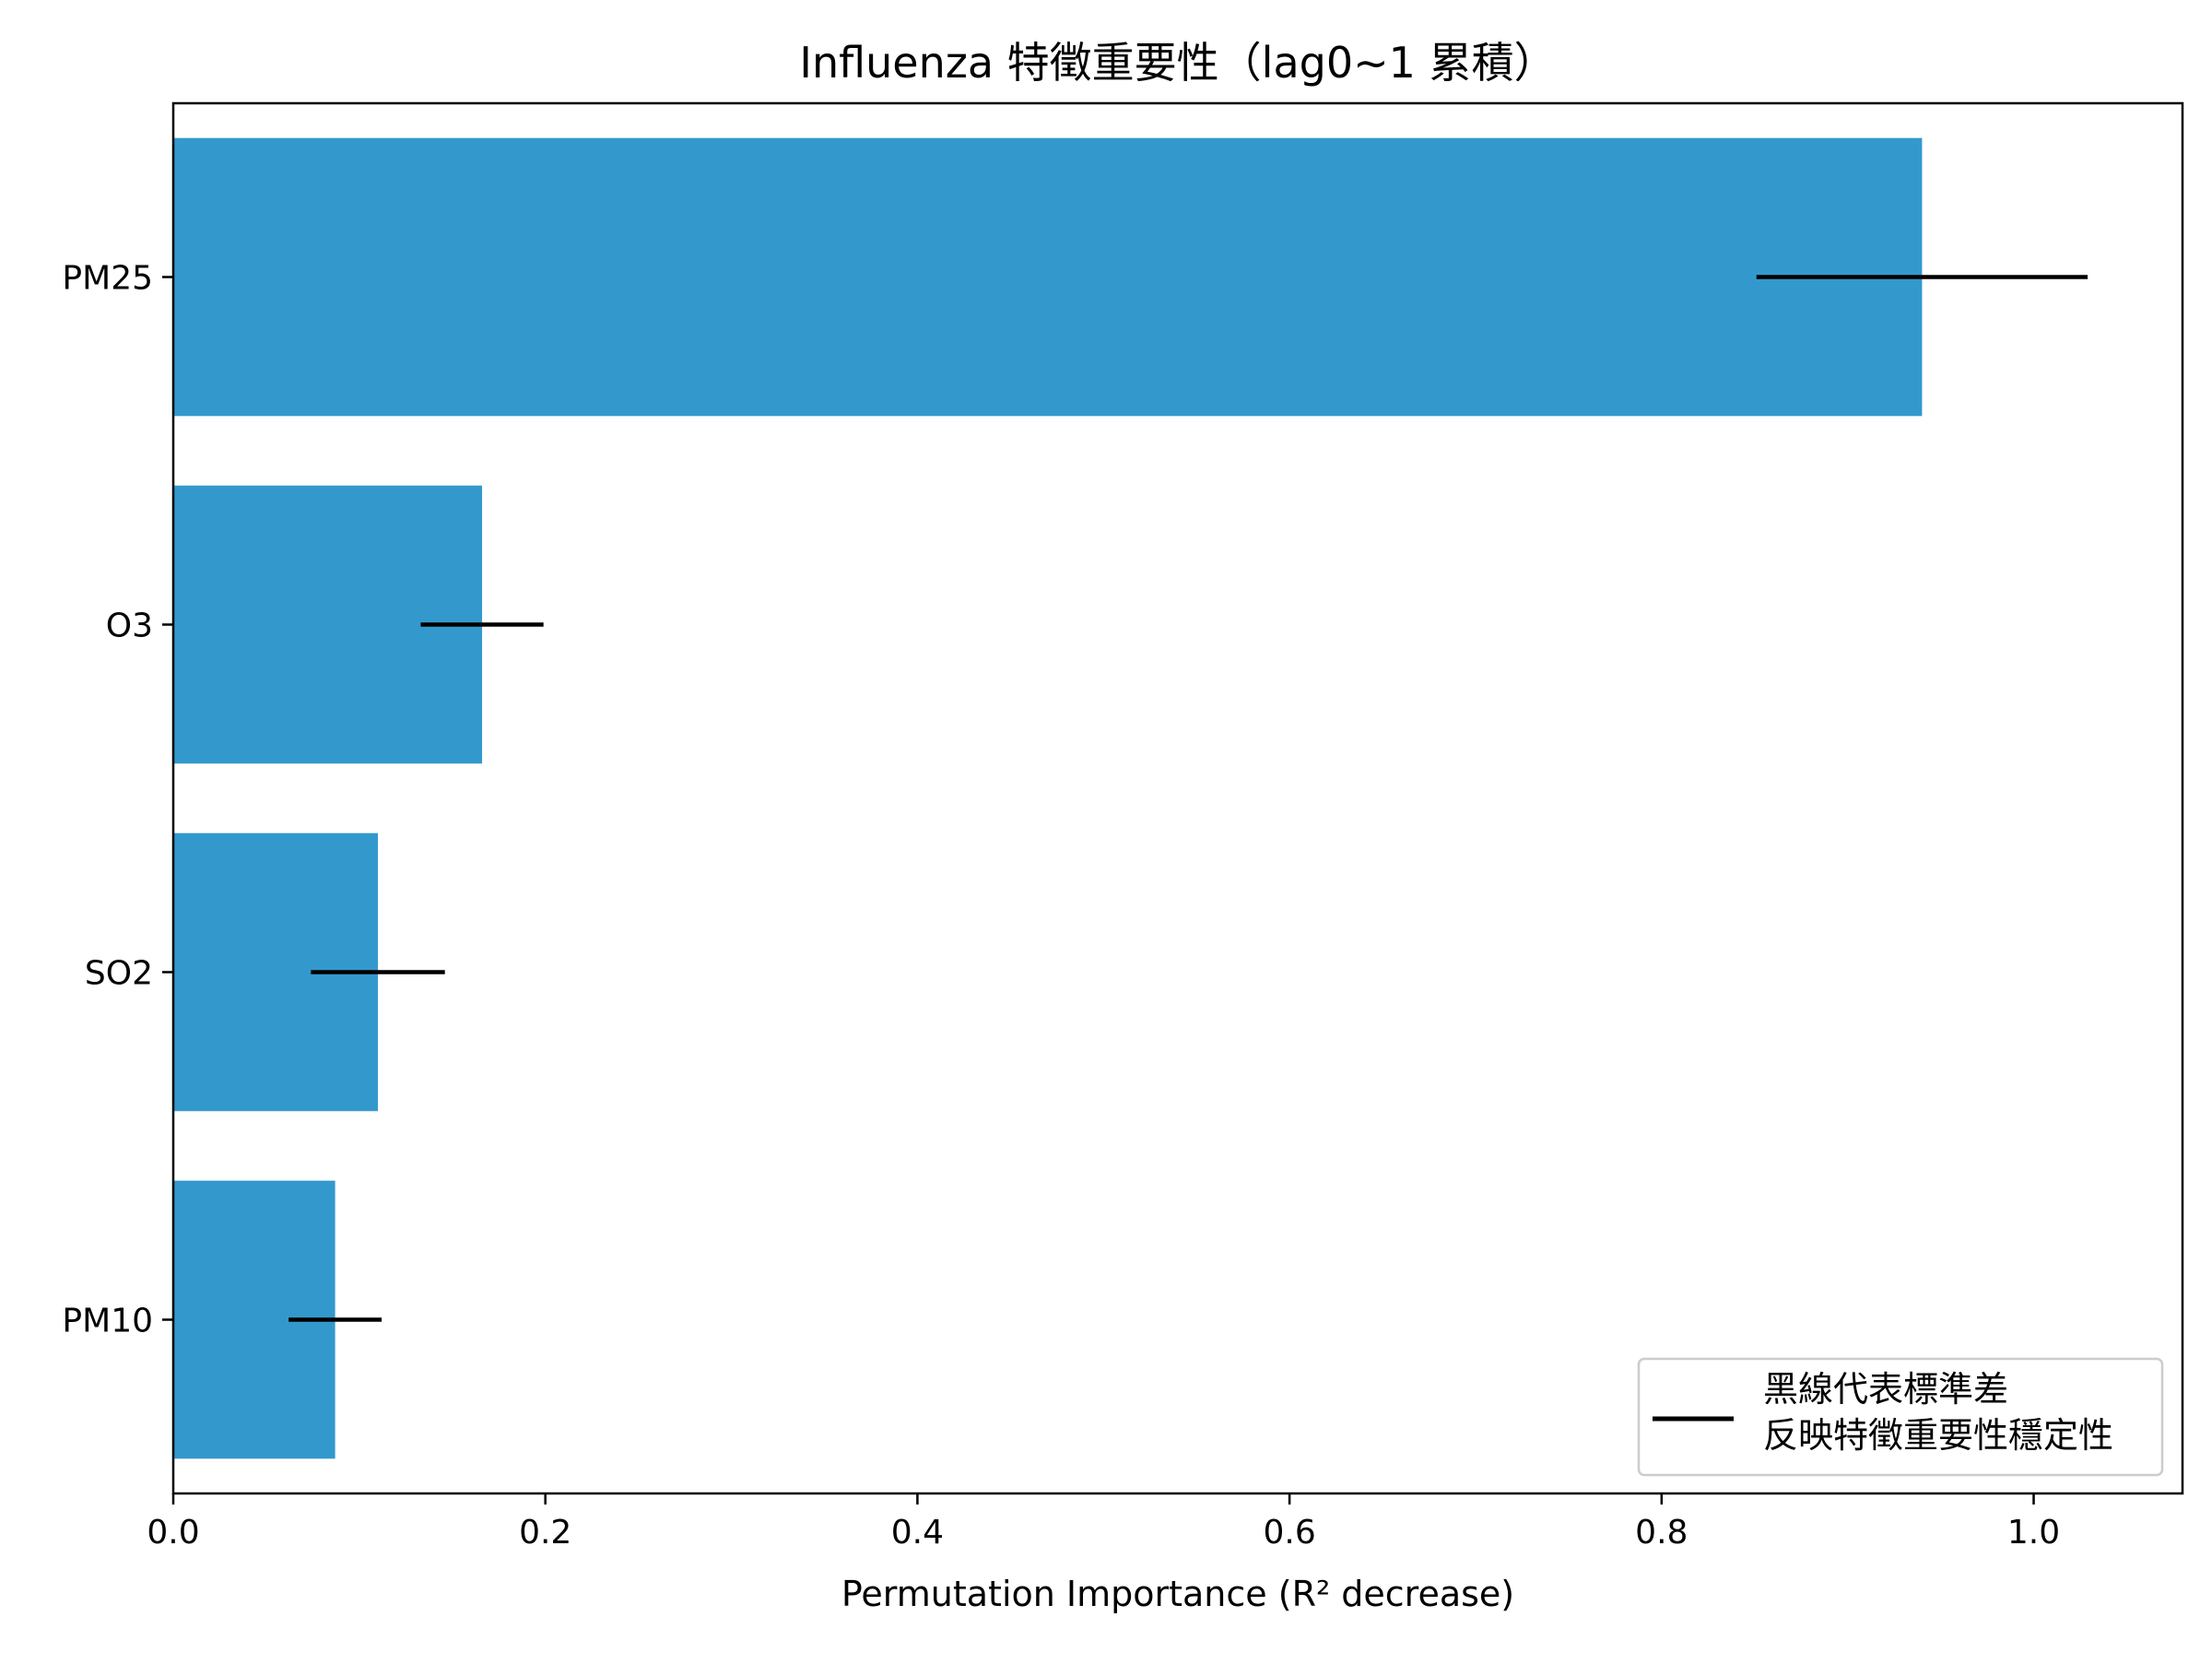 The image size is (2212, 1664). What do you see at coordinates (1048, 277) in the screenshot?
I see `bar-pm25` at bounding box center [1048, 277].